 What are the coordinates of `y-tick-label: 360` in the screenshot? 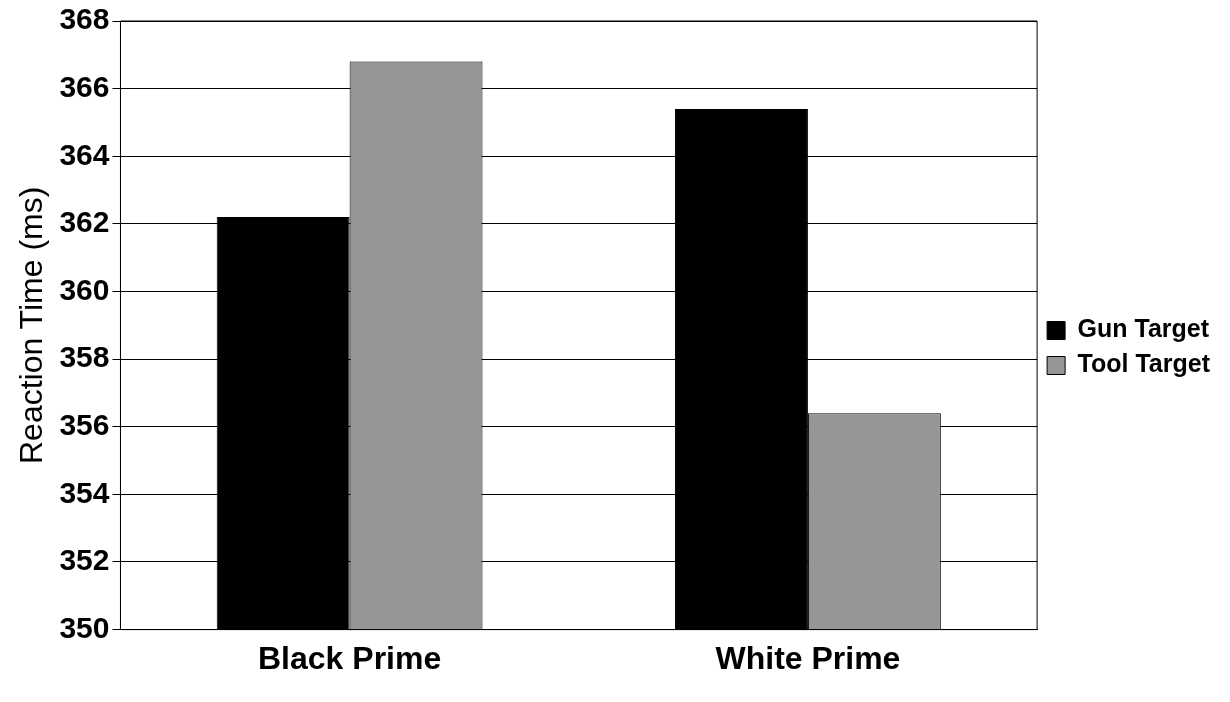 It's located at (84, 289).